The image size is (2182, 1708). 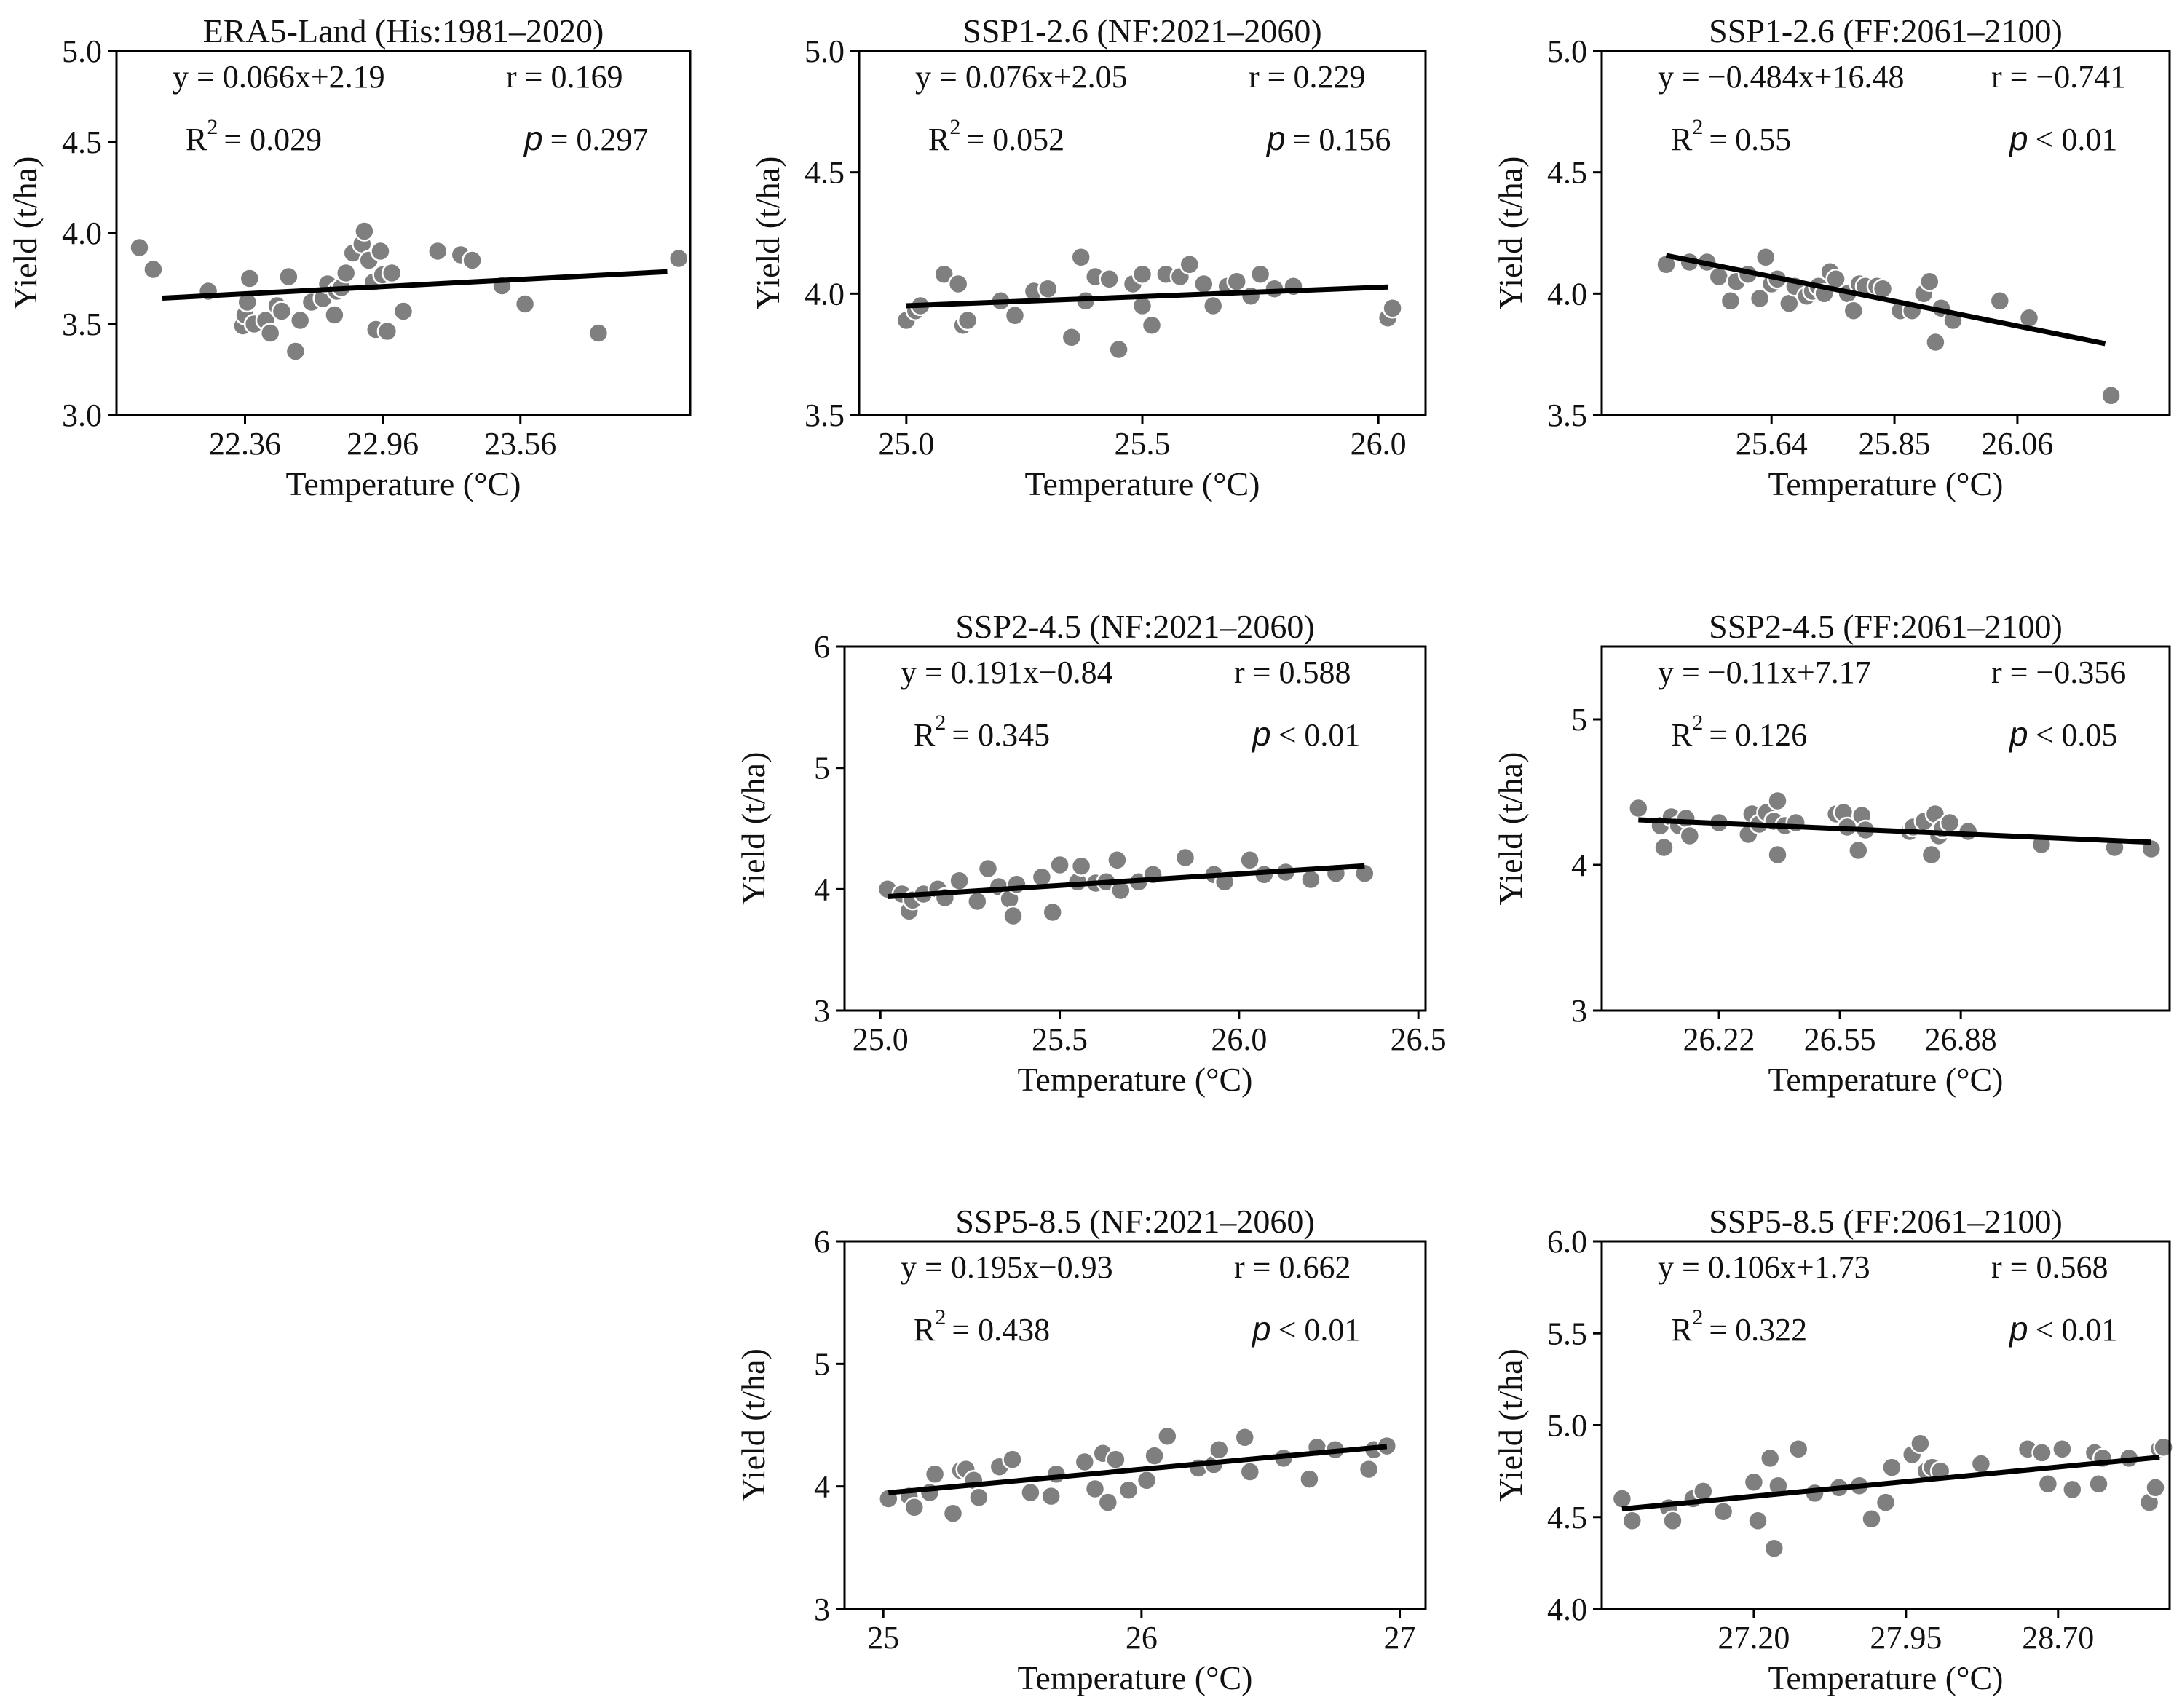 What do you see at coordinates (1134, 627) in the screenshot?
I see `chart-title: SSP2-4.5 (NF:2021–2060)` at bounding box center [1134, 627].